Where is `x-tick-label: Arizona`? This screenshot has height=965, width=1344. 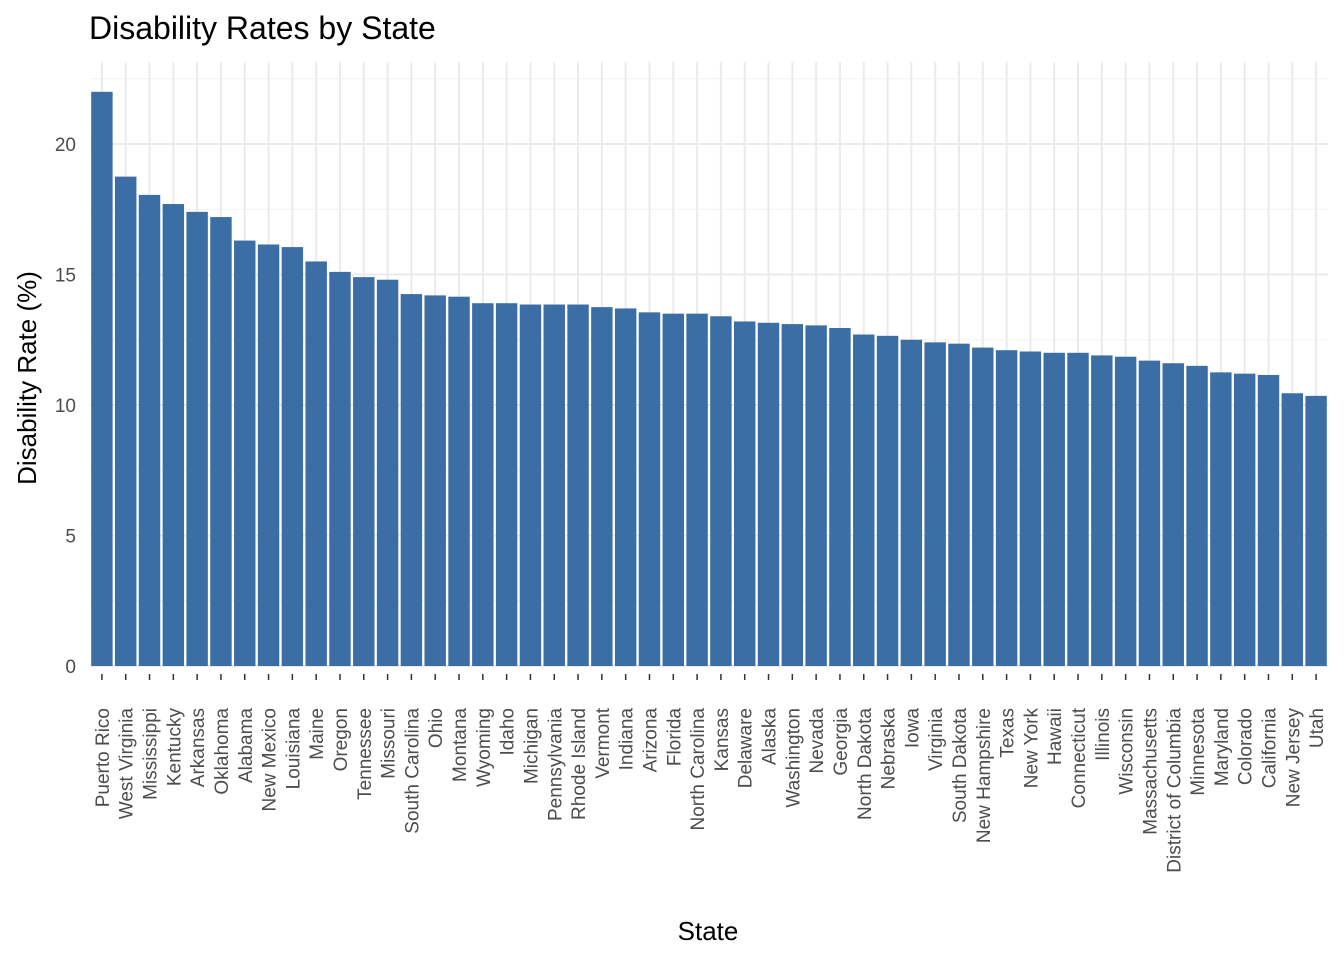
x-tick-label: Arizona is located at coordinates (650, 740).